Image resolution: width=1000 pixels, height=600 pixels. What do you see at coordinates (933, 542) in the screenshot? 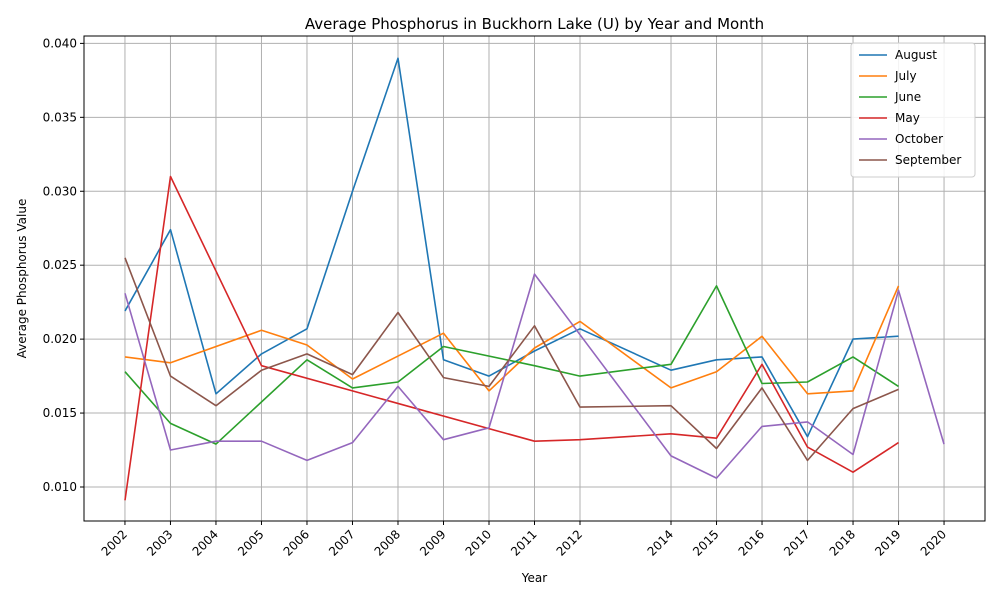
I see `x-tick-label: 2020` at bounding box center [933, 542].